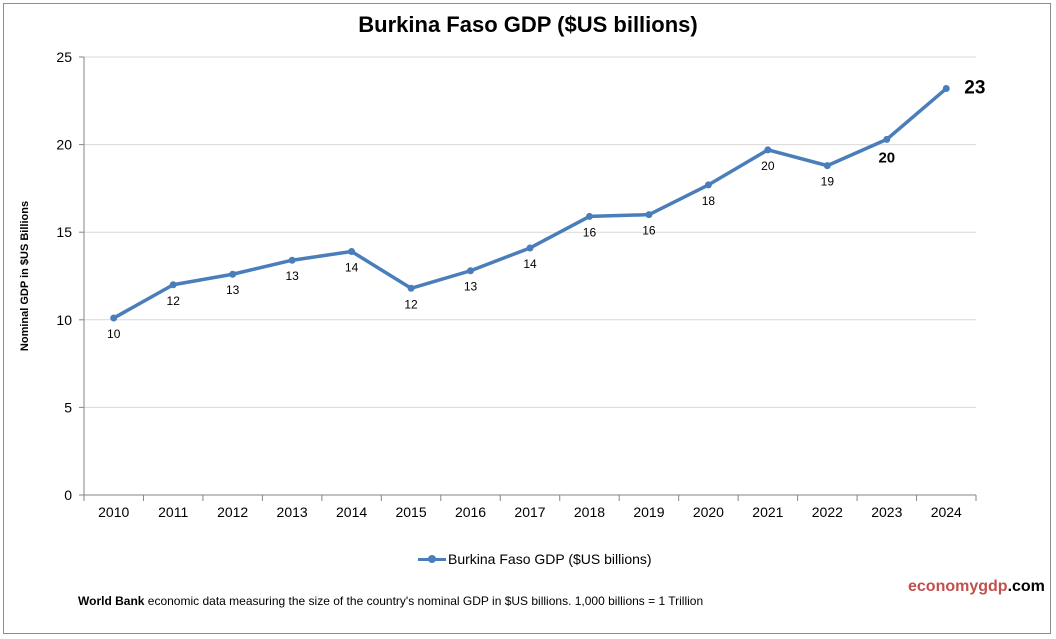 This screenshot has height=639, width=1056. What do you see at coordinates (589, 512) in the screenshot?
I see `x-tick-label: 2018` at bounding box center [589, 512].